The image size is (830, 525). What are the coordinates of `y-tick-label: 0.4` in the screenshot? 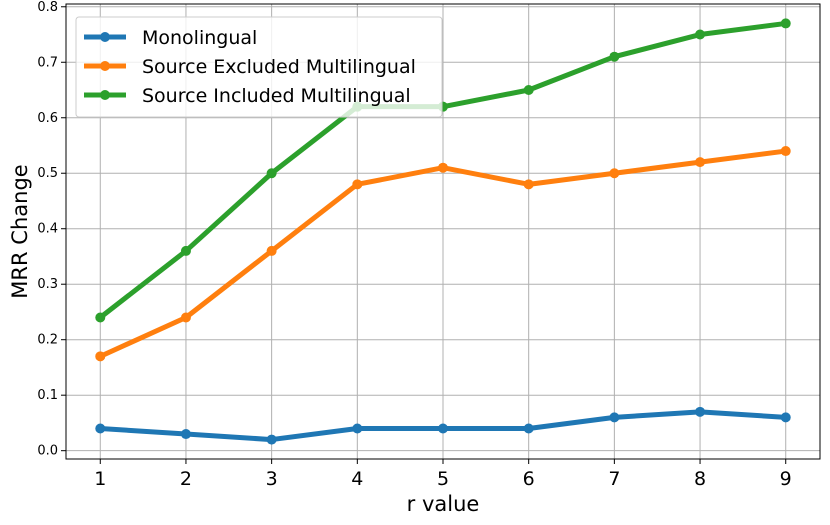 It's located at (47, 229).